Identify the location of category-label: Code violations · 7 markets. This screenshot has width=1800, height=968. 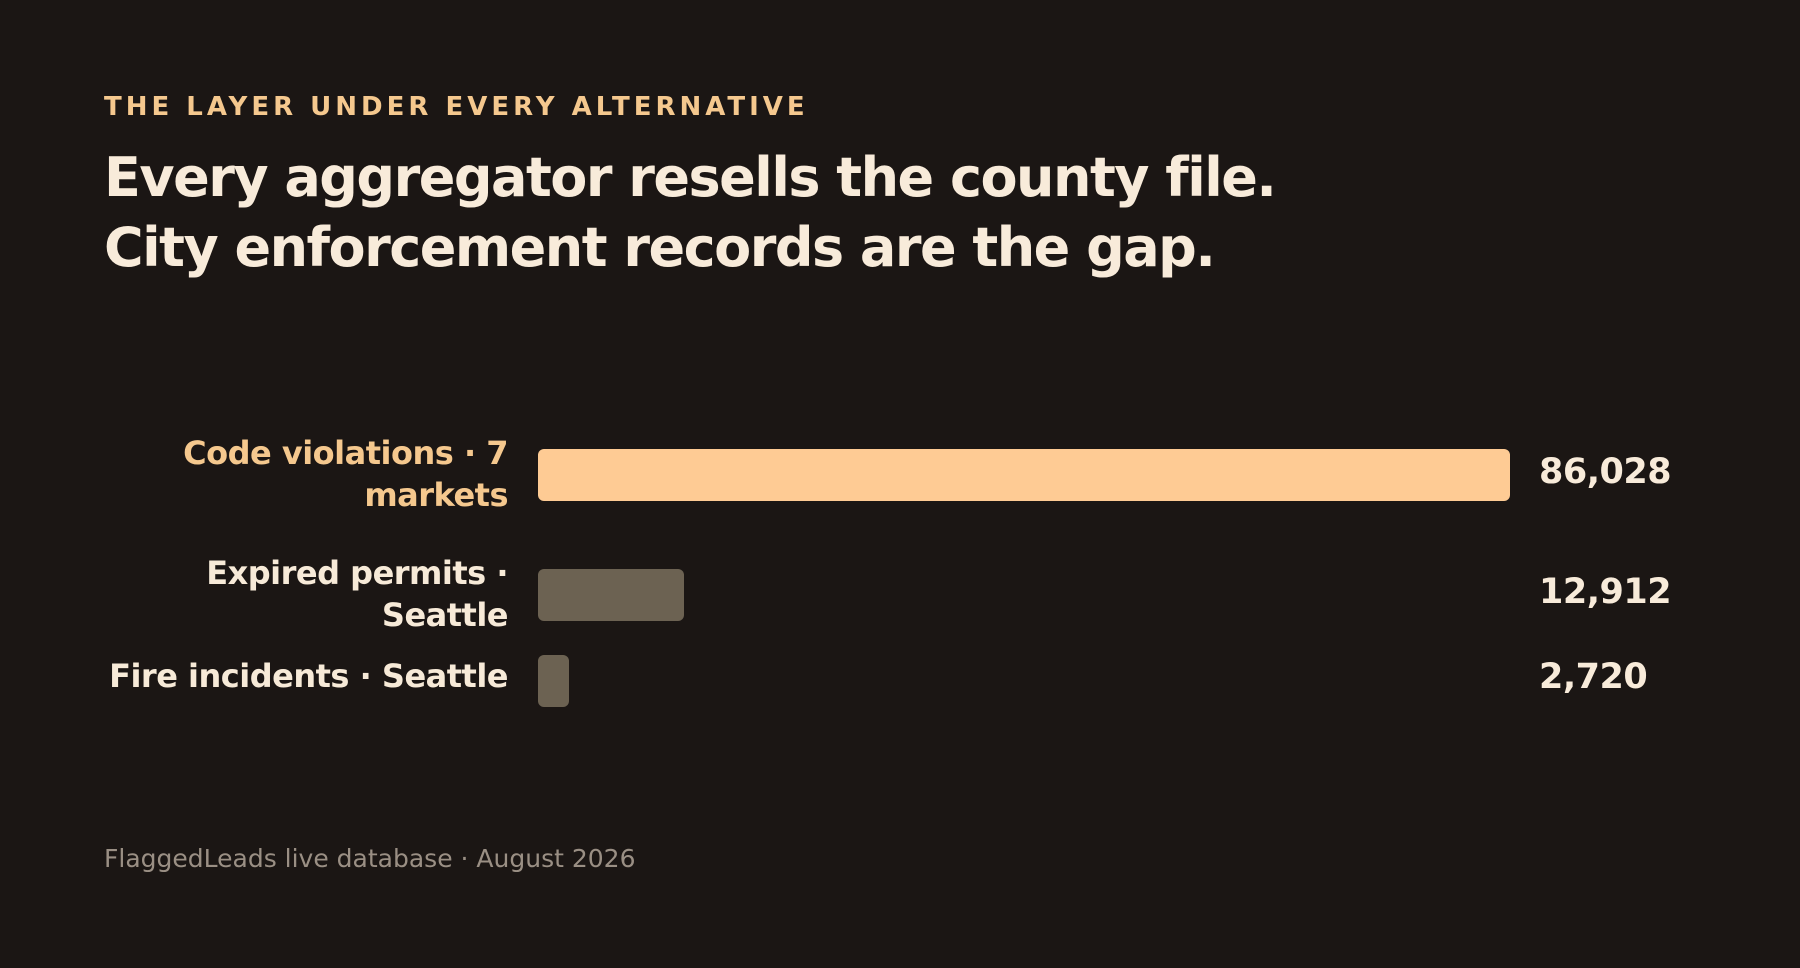
(345, 474).